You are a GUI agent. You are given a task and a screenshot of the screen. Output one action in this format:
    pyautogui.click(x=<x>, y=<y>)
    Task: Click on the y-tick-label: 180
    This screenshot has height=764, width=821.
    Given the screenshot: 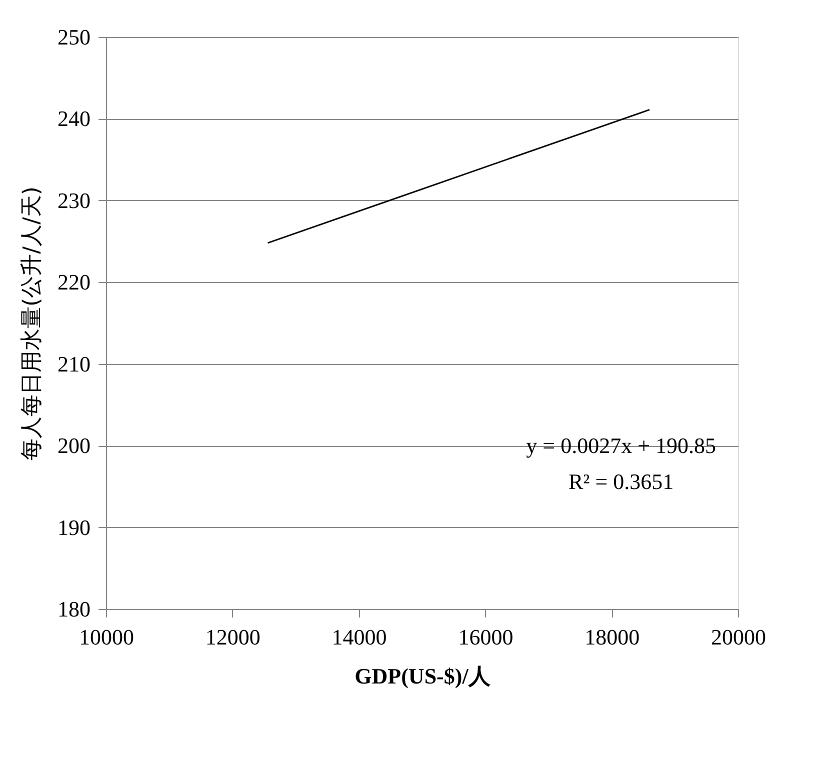 What is the action you would take?
    pyautogui.click(x=74, y=609)
    